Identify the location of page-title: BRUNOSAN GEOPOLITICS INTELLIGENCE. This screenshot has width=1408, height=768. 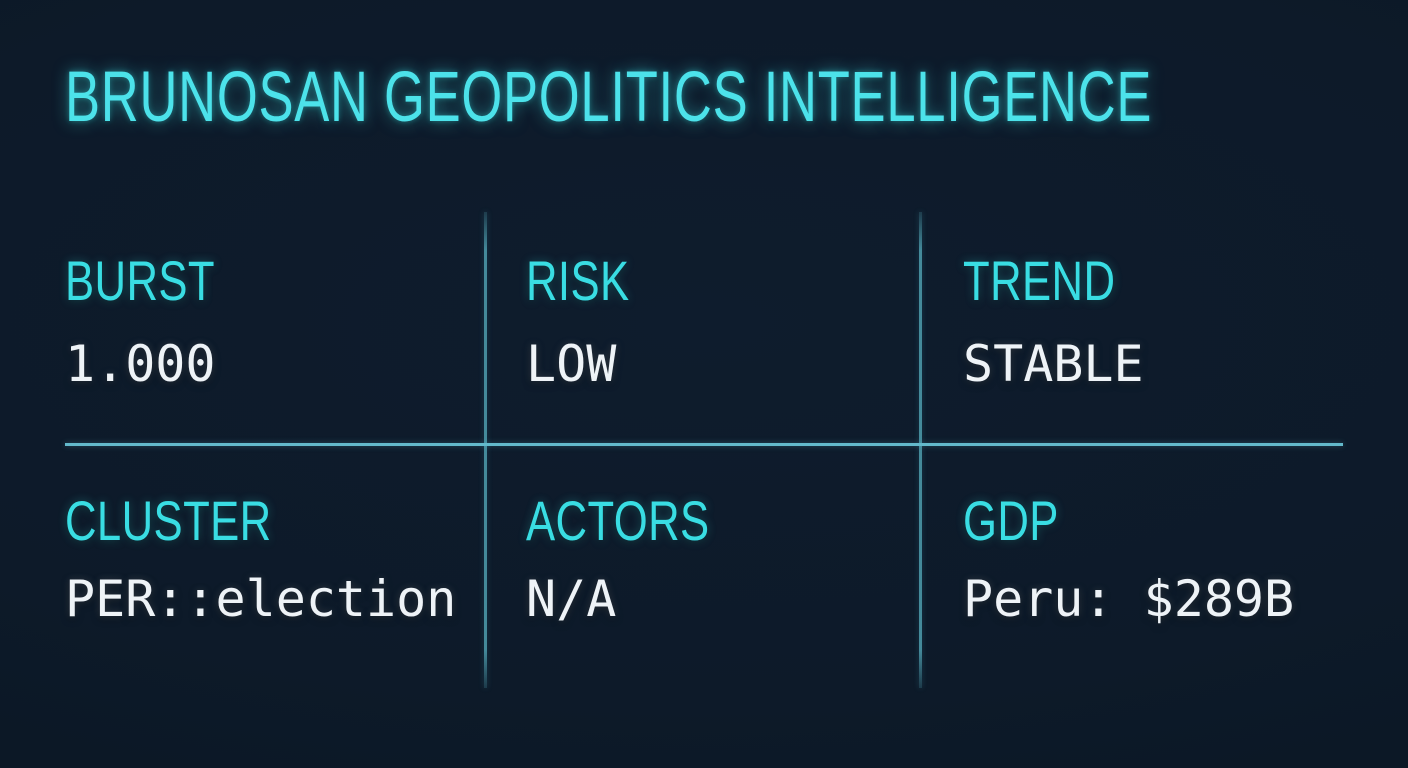
(736, 97).